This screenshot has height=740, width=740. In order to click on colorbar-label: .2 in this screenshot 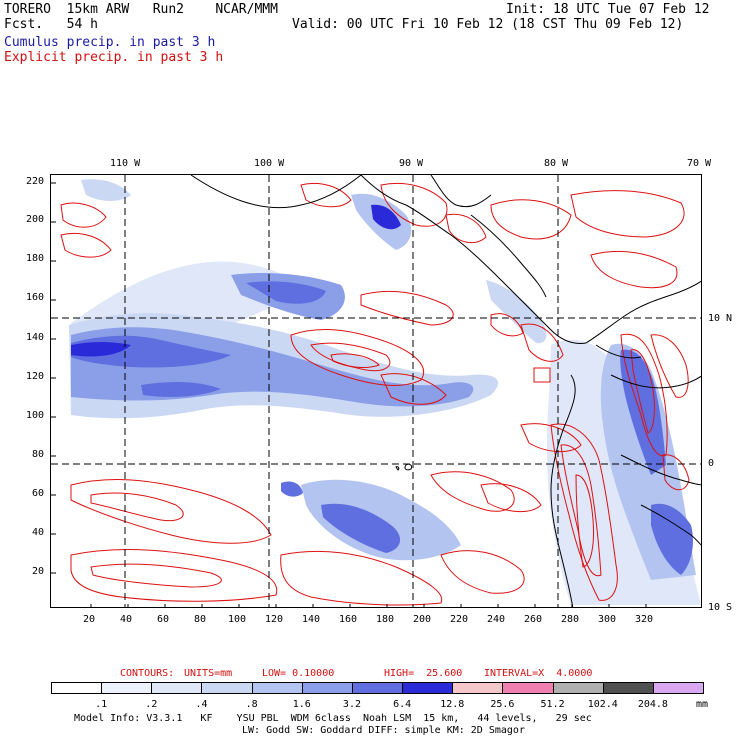, I will do `click(151, 704)`.